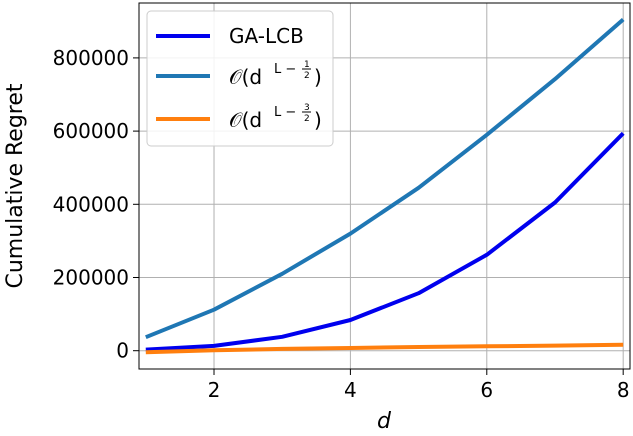  Describe the element at coordinates (384, 421) in the screenshot. I see `x-axis-label: d` at that location.